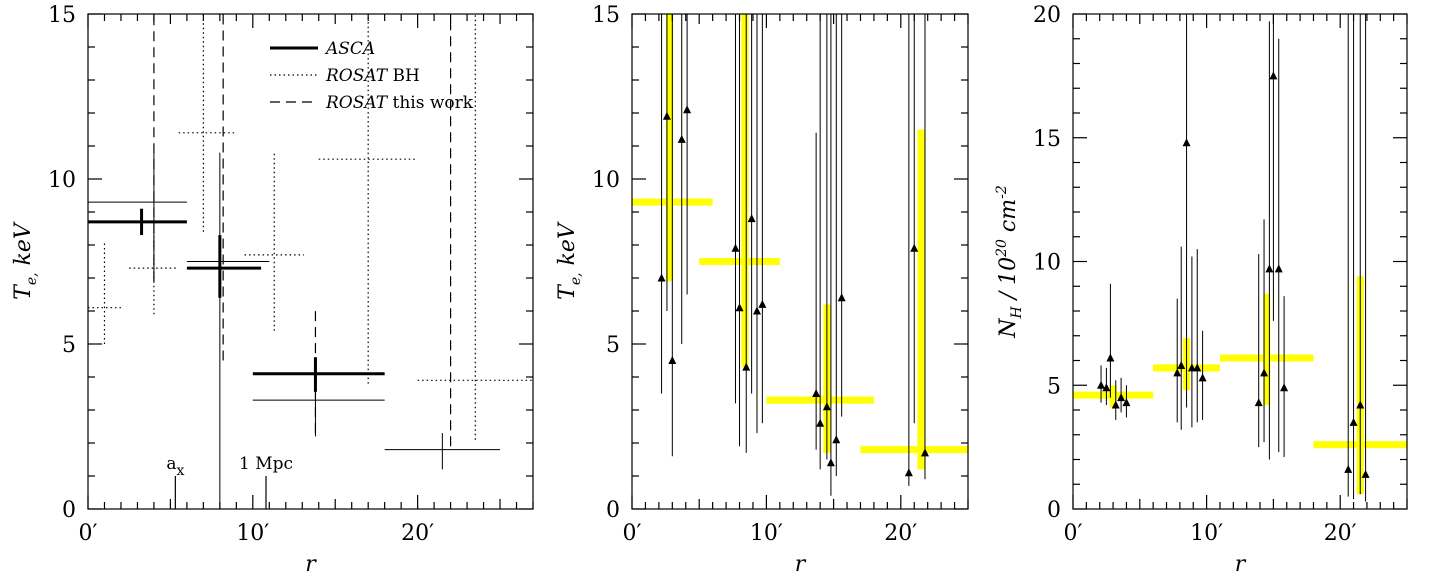  What do you see at coordinates (266, 464) in the screenshot?
I see `annotation-label-2: 1 Mpc` at bounding box center [266, 464].